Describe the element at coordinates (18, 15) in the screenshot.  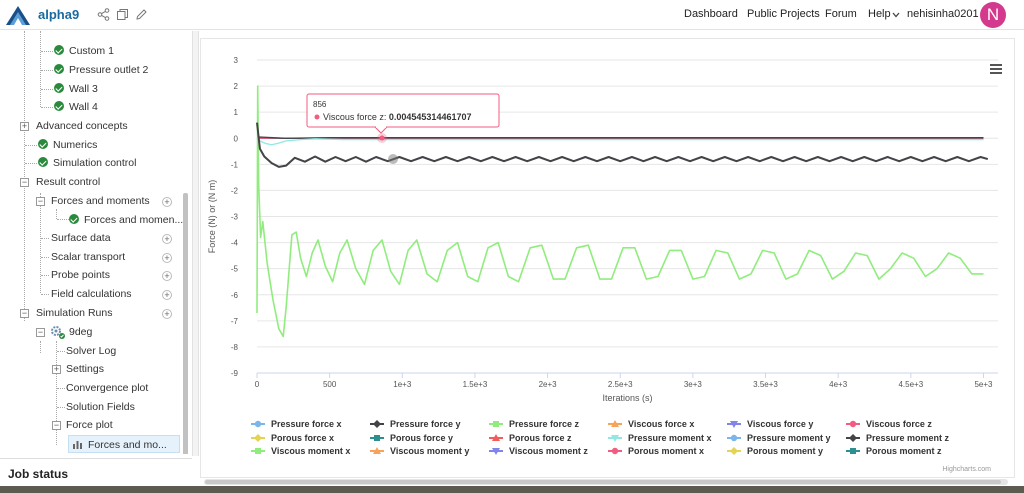
I see `alpha9-logo` at that location.